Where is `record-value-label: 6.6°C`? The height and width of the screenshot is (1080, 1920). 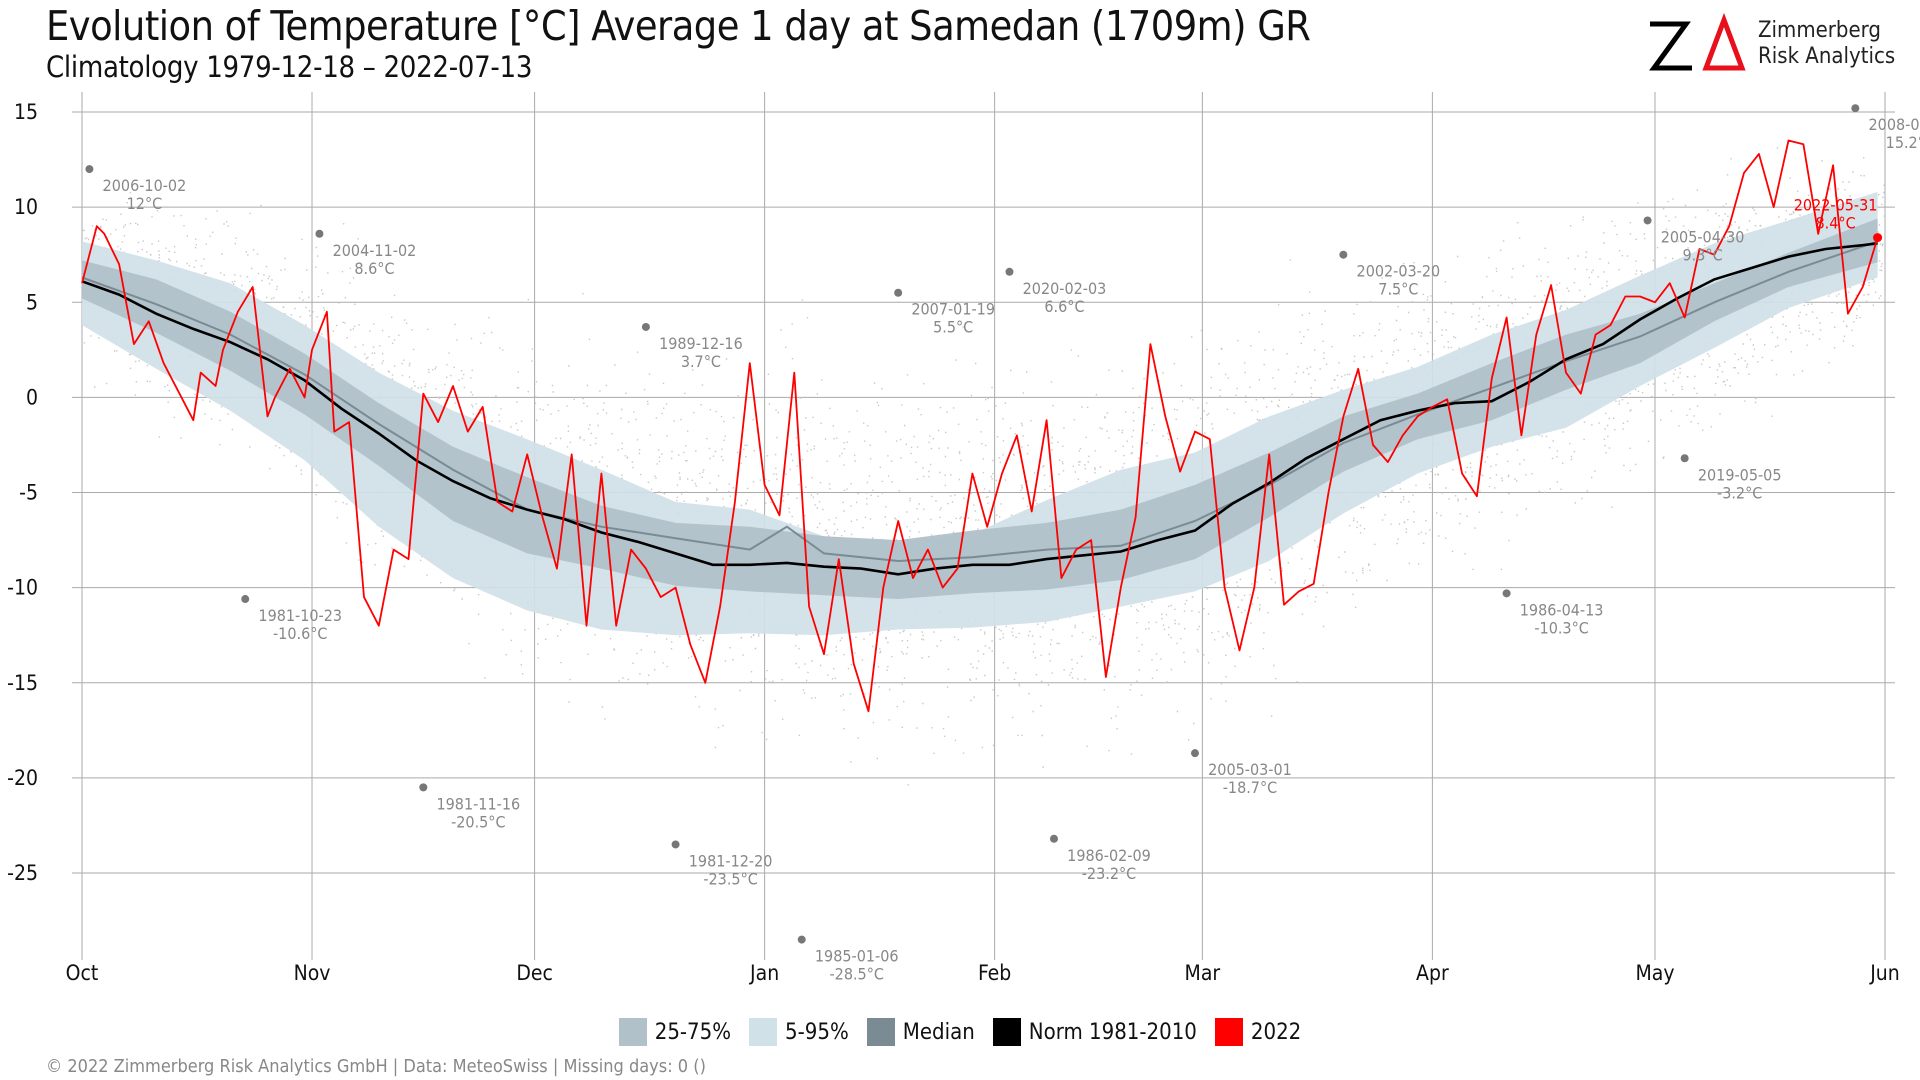 record-value-label: 6.6°C is located at coordinates (1064, 306).